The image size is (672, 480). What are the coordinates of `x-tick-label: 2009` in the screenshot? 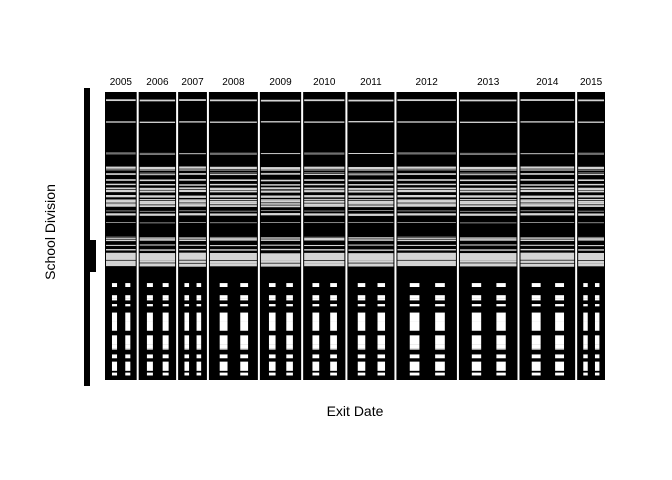 It's located at (280, 82).